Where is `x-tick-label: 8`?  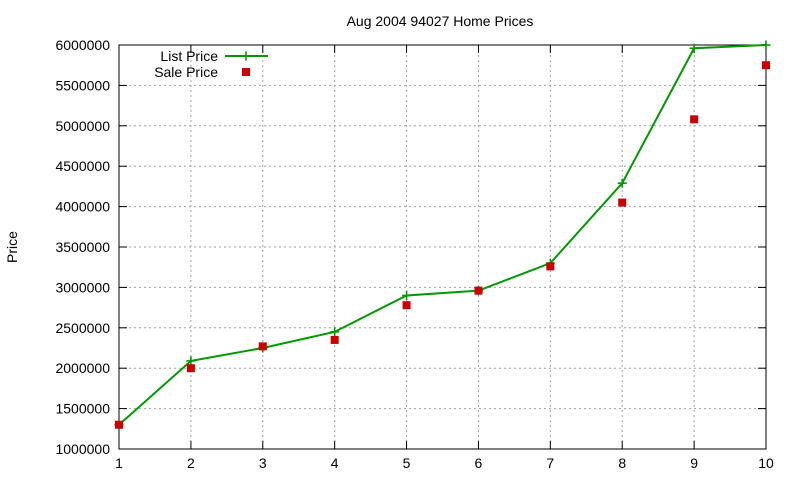
x-tick-label: 8 is located at coordinates (622, 463).